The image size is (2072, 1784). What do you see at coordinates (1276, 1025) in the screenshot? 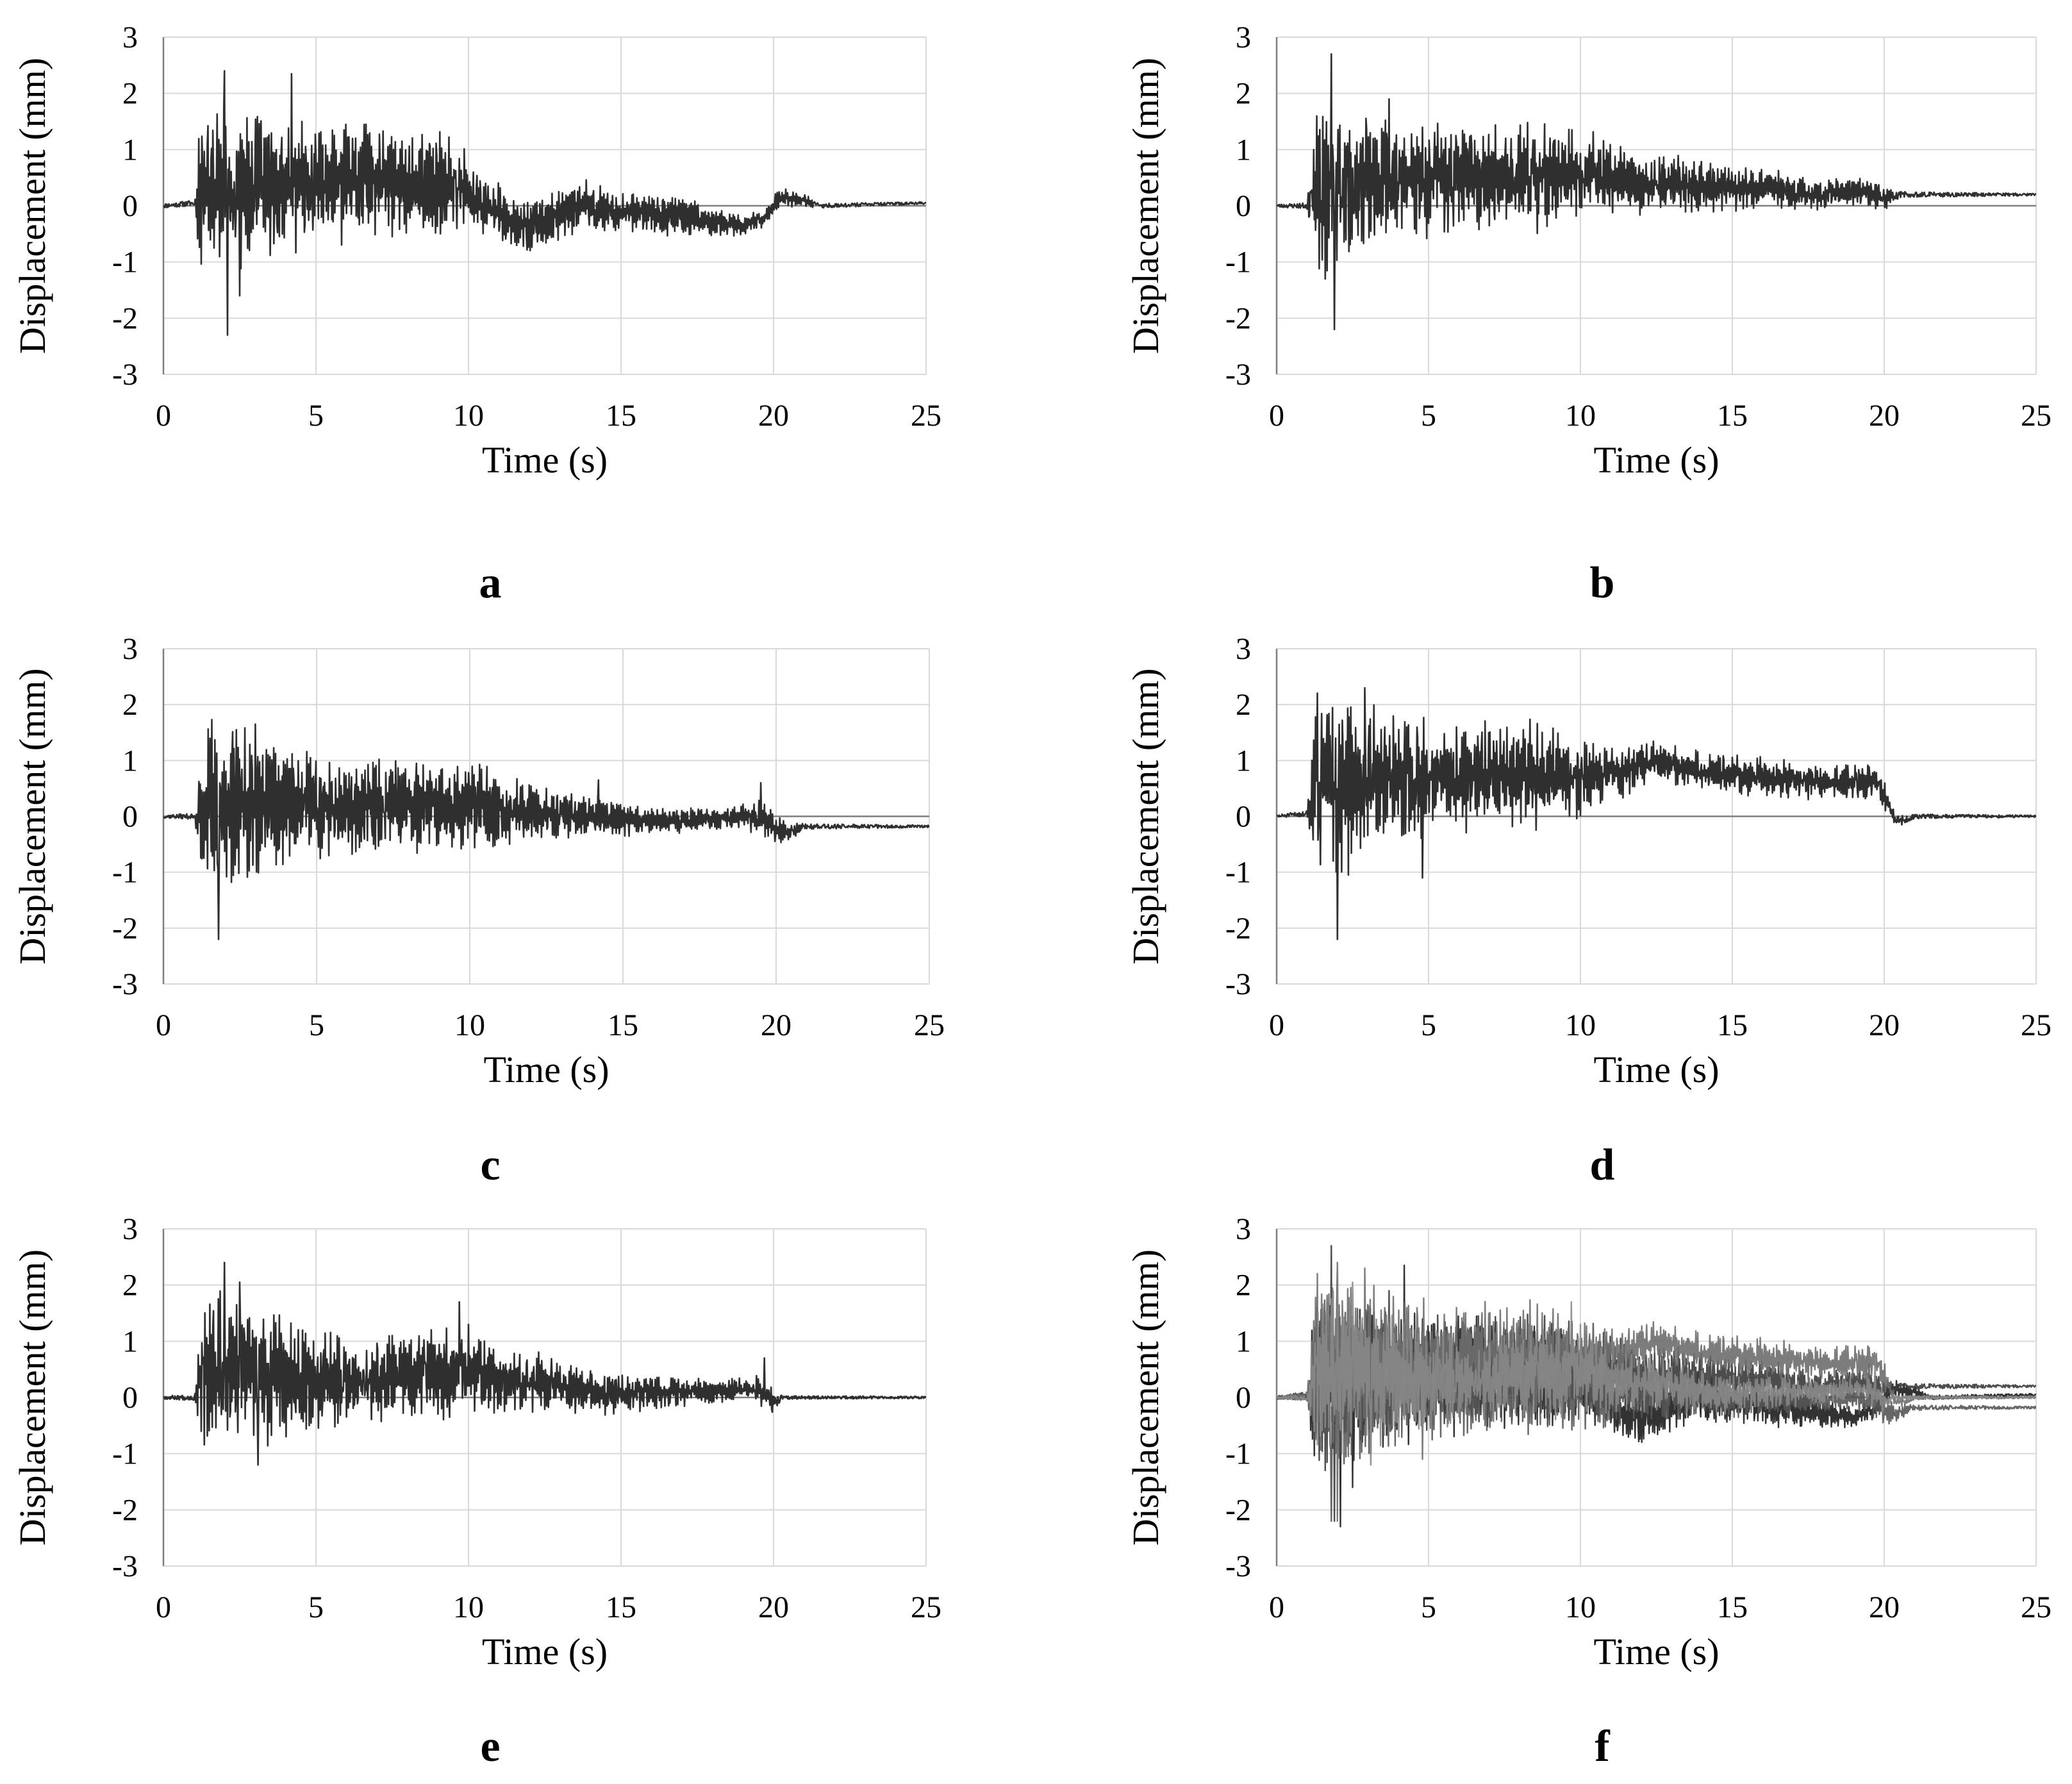
I see `x-tick-label-d-0: 0` at bounding box center [1276, 1025].